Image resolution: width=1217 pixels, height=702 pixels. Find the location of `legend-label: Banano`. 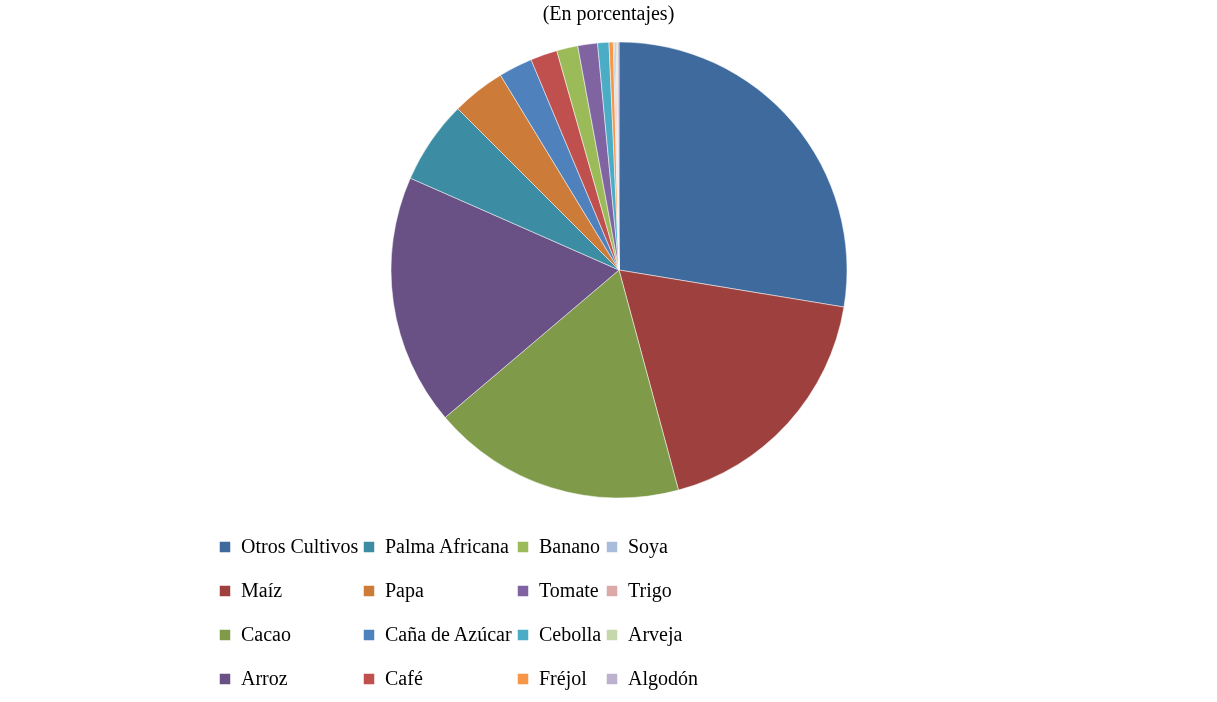

legend-label: Banano is located at coordinates (570, 546).